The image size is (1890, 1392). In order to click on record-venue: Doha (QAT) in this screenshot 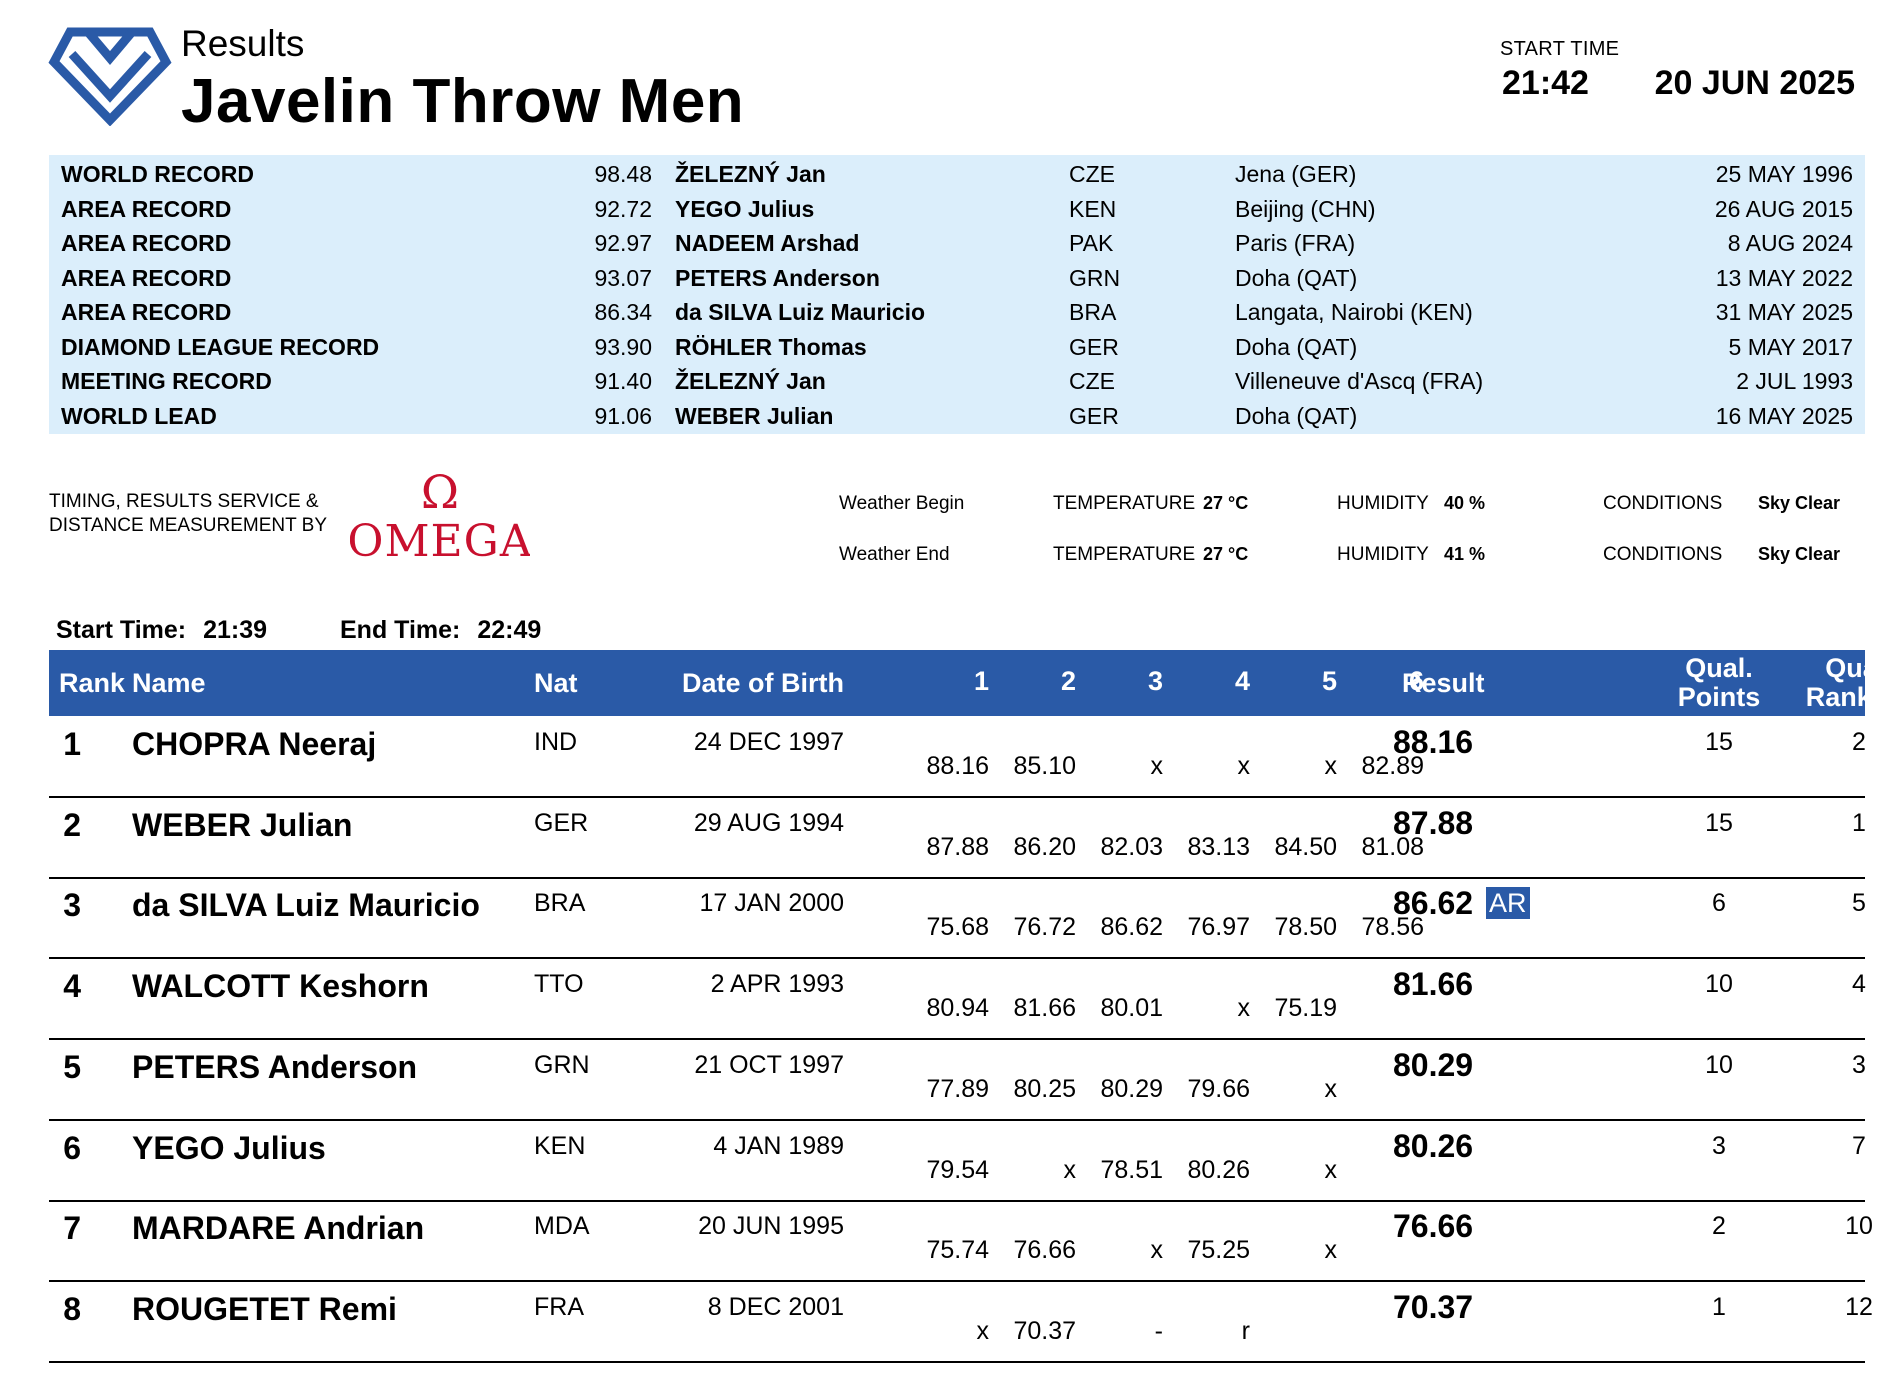, I will do `click(1296, 277)`.